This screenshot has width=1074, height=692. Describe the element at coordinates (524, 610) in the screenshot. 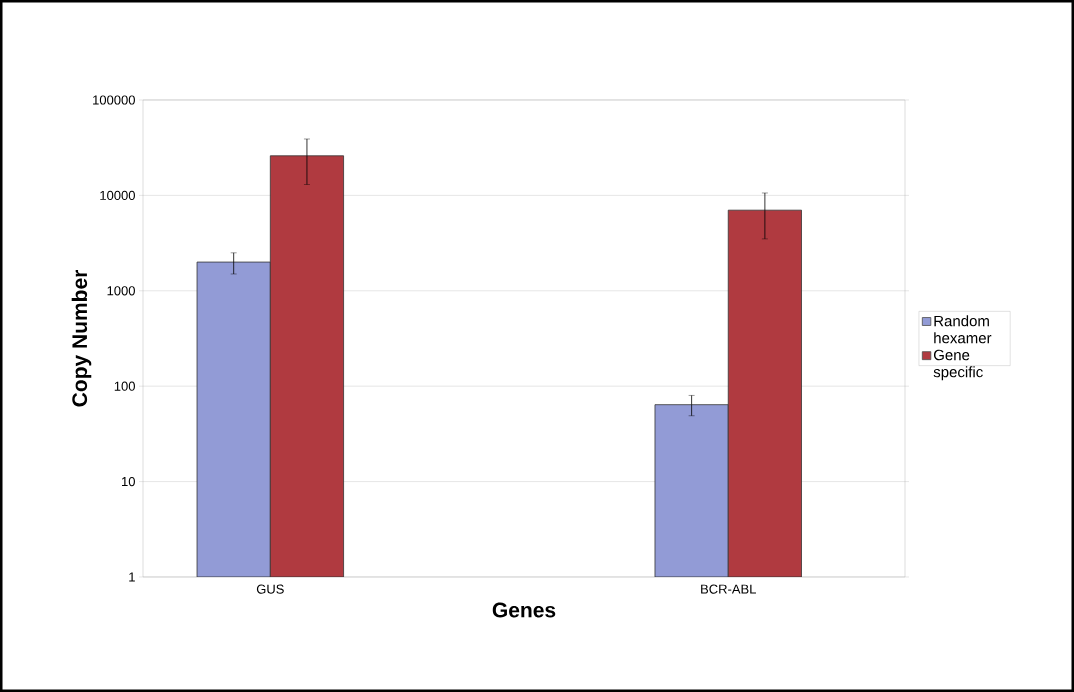

I see `x-axis-title: Genes` at that location.